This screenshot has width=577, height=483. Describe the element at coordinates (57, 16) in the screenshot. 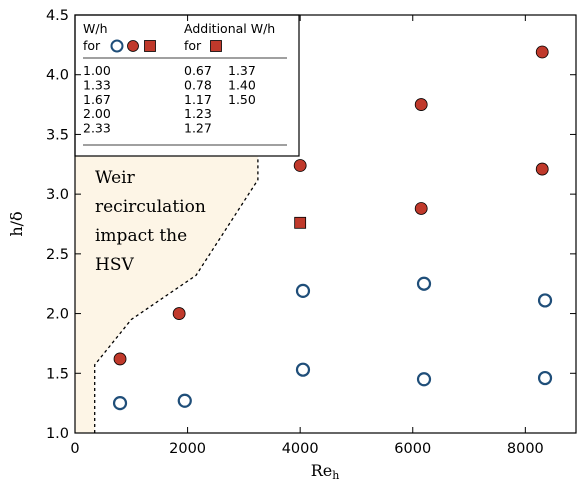

I see `y-tick-label: 4.5` at that location.